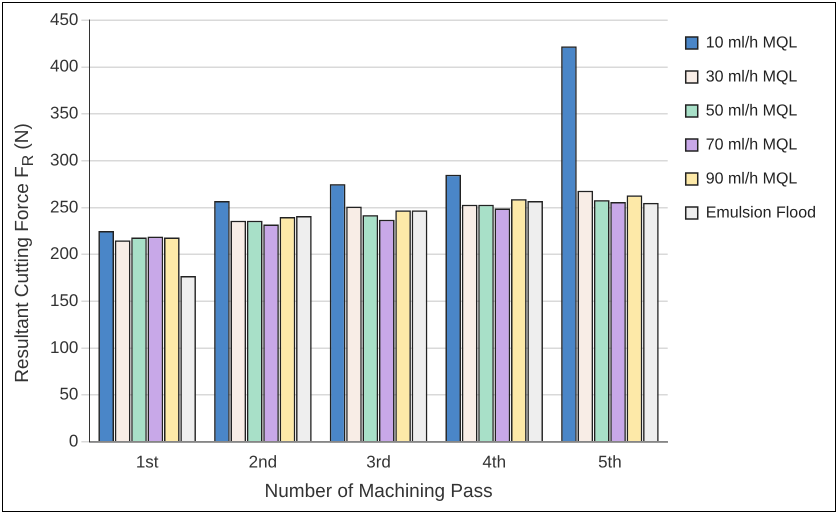  I want to click on legend-label: 70 ml/h MQL, so click(752, 145).